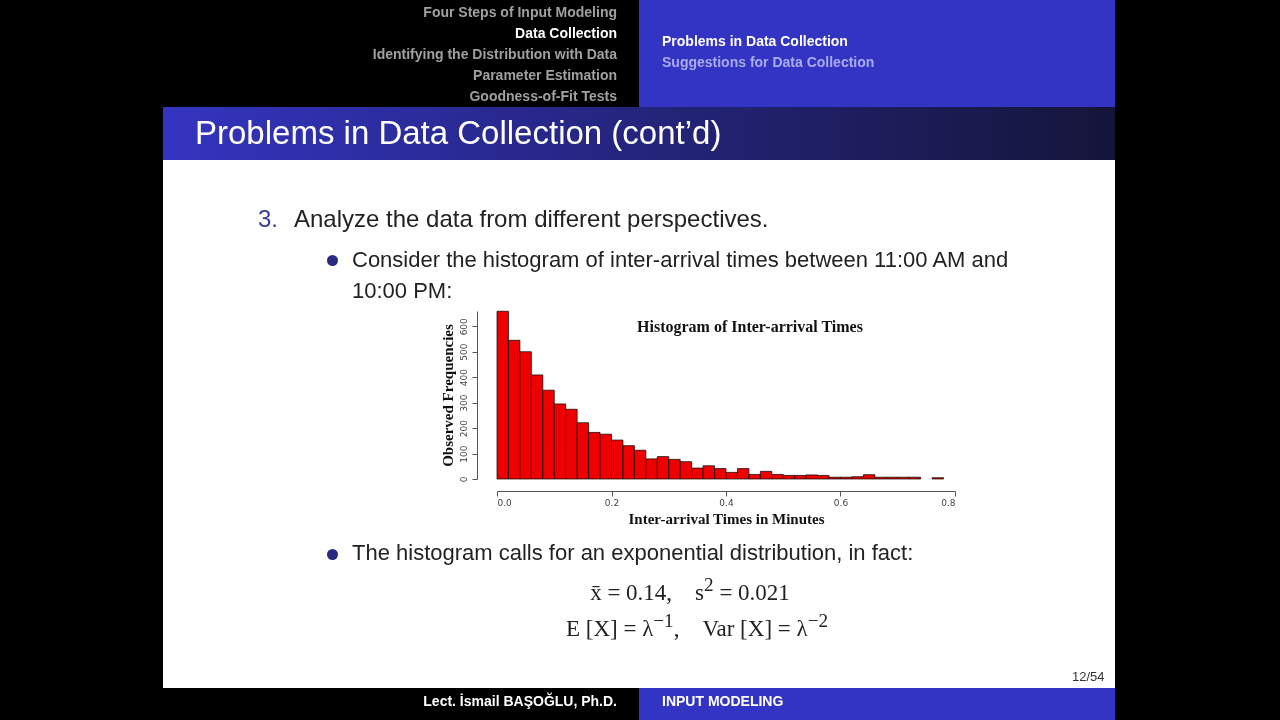 This screenshot has height=720, width=1280. I want to click on text: Consider the histogram of inter-arrival times between 11:00 AM and 10:00 PM:, so click(681, 275).